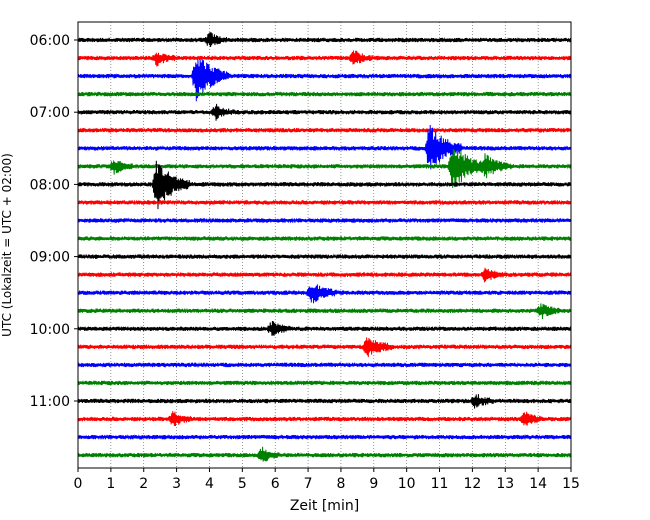 This screenshot has width=650, height=520. I want to click on x-tick-label: 13, so click(505, 484).